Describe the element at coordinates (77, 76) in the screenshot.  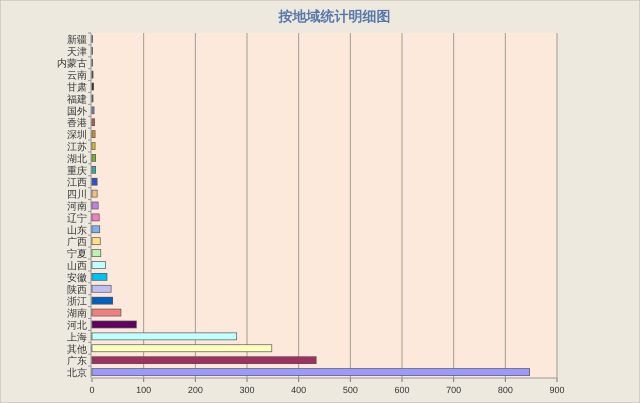
I see `y-tick-label: 云南` at that location.